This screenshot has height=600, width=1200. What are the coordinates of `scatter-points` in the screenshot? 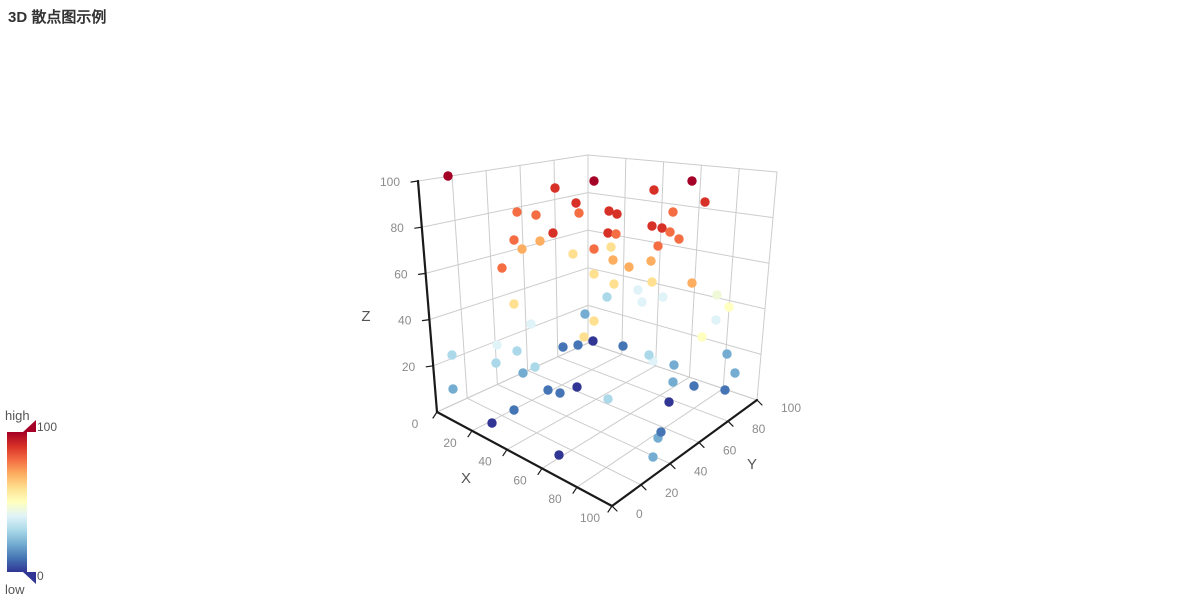 It's located at (591, 316).